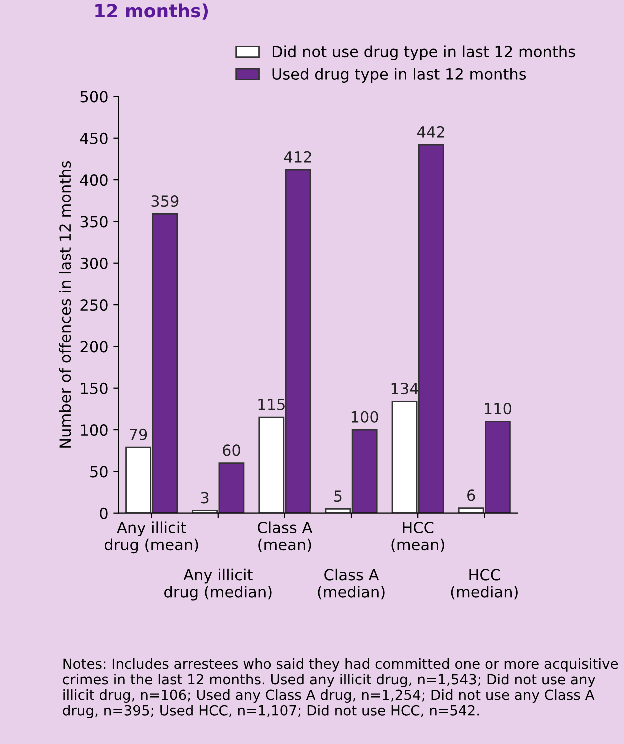 The width and height of the screenshot is (624, 744). I want to click on data-label: 5, so click(338, 496).